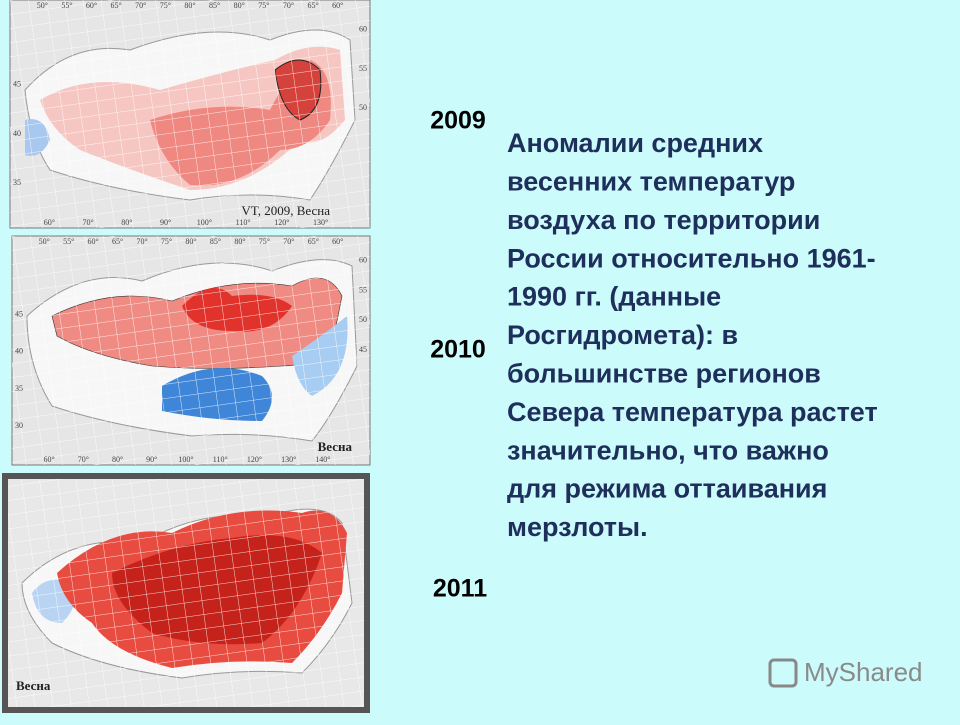 This screenshot has width=960, height=725. I want to click on description-line: для режима оттаивания, so click(667, 489).